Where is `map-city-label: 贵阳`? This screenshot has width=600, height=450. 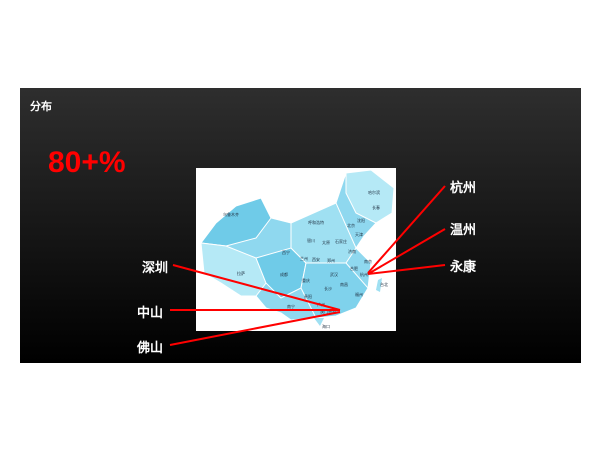
map-city-label: 贵阳 is located at coordinates (308, 296).